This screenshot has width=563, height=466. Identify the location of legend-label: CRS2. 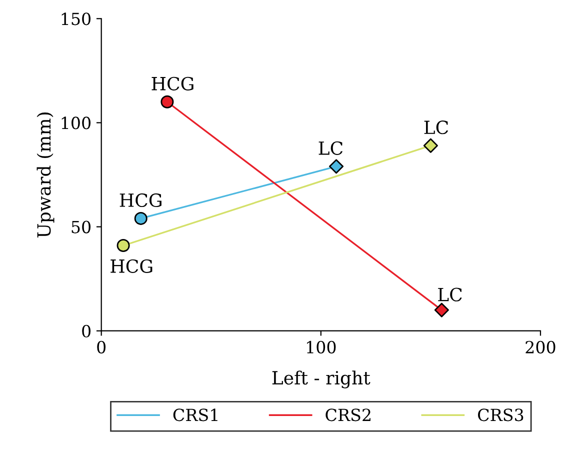
(348, 415).